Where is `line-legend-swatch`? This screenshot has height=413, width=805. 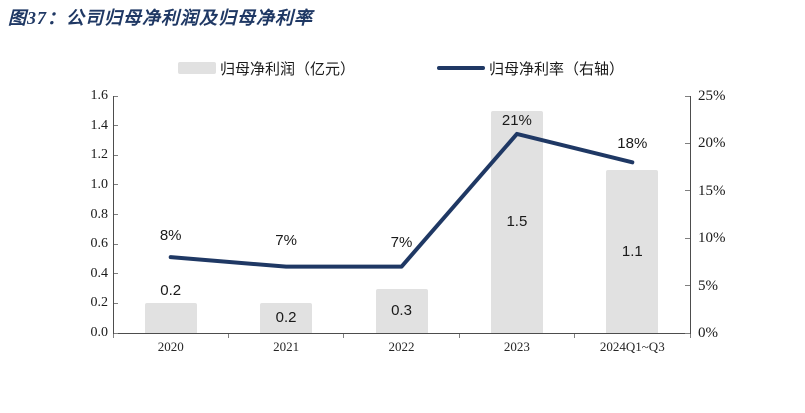
line-legend-swatch is located at coordinates (461, 68).